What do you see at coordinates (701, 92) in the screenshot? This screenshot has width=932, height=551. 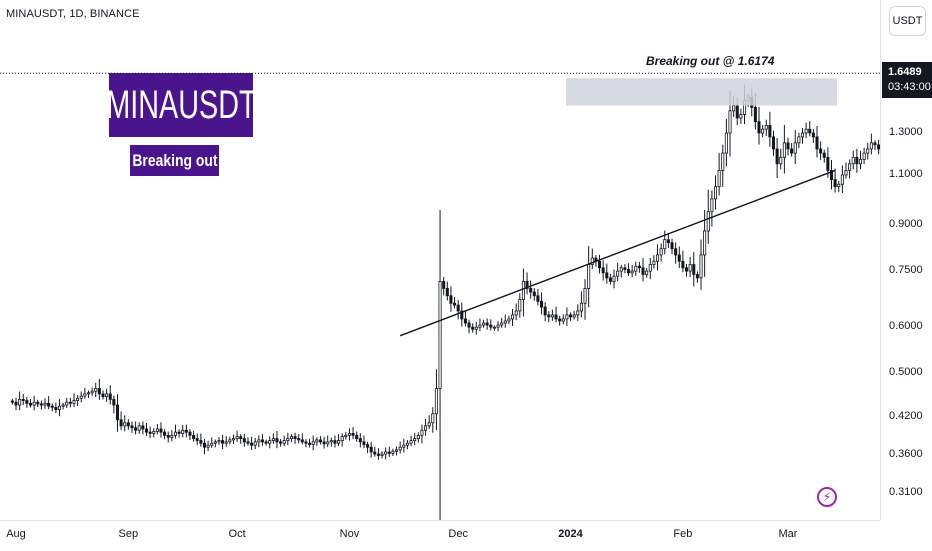 I see `resistance-zone` at bounding box center [701, 92].